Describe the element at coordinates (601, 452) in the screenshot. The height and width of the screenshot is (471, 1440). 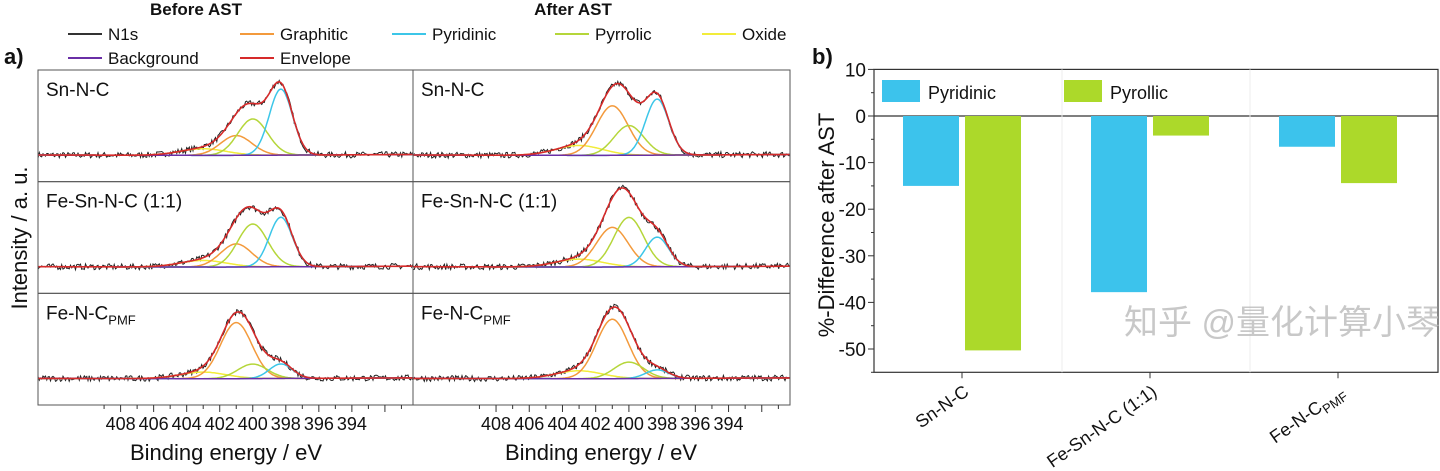
I see `x-axis-label-after: Binding energy / eV` at that location.